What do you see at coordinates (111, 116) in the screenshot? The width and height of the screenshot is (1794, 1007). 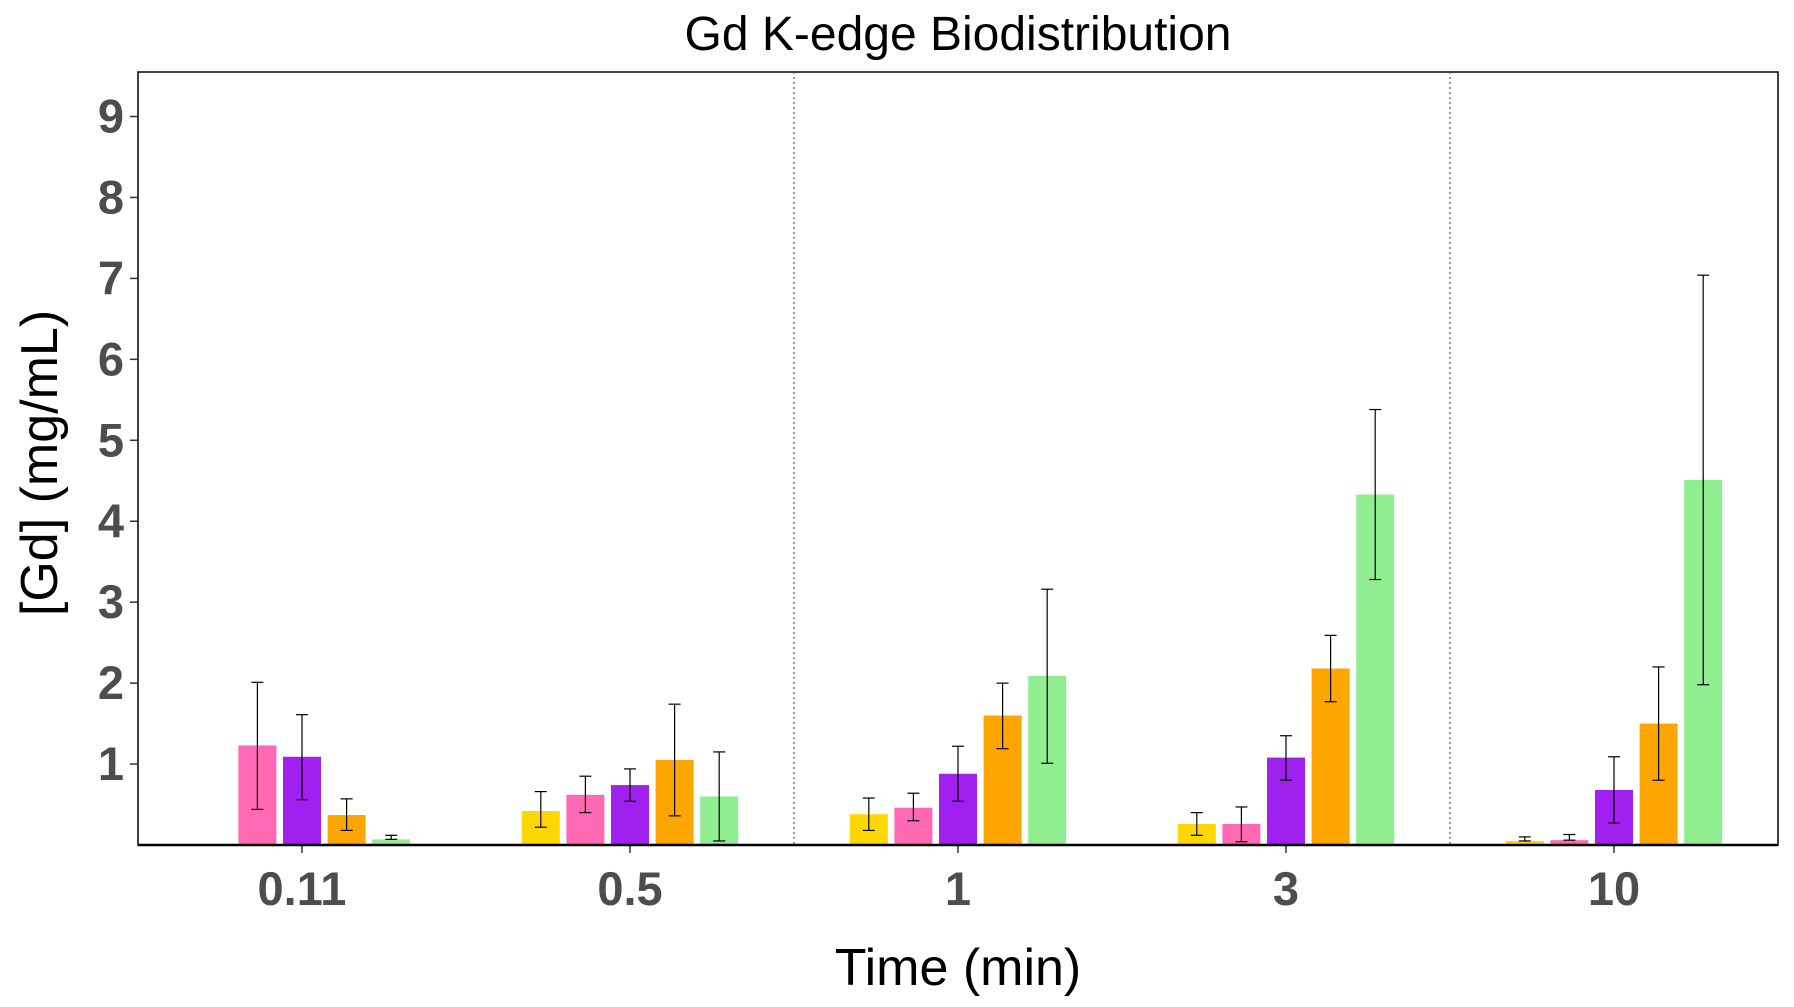 I see `y-tick-label-8: 9` at bounding box center [111, 116].